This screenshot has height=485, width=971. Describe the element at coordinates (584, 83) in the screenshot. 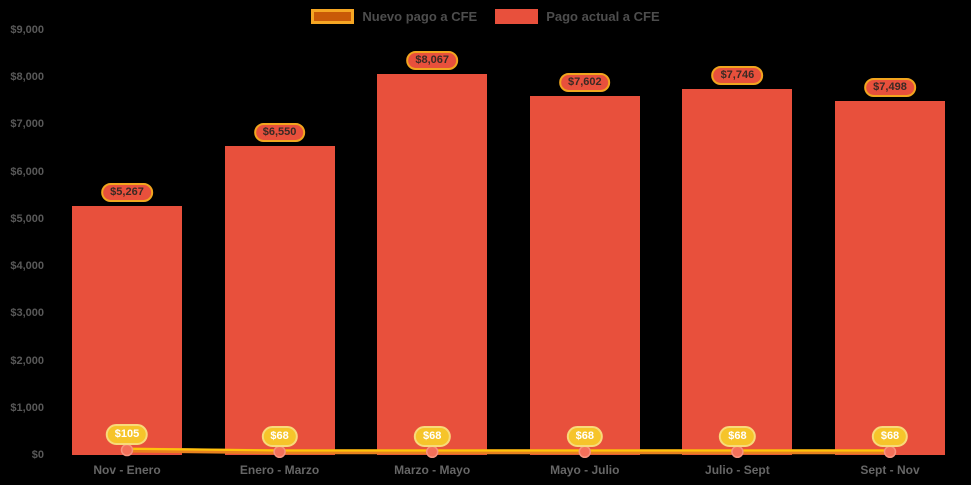

I see `bar-value-label: $7,602` at that location.